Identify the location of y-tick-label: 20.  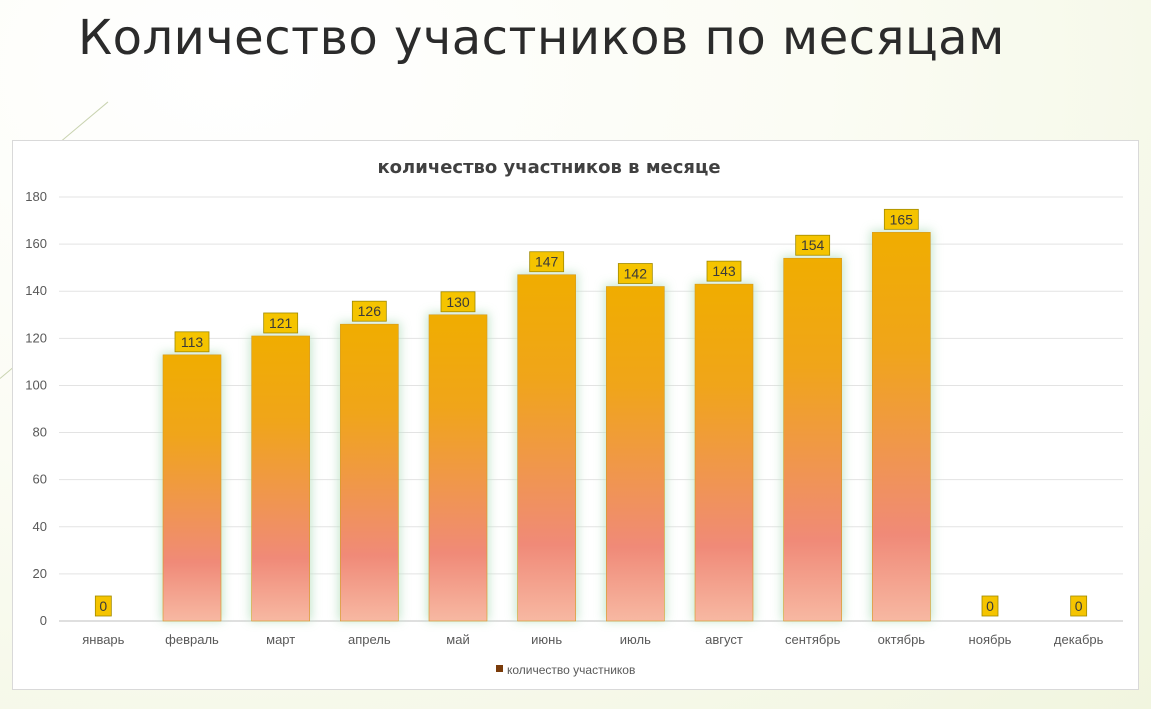
(40, 573).